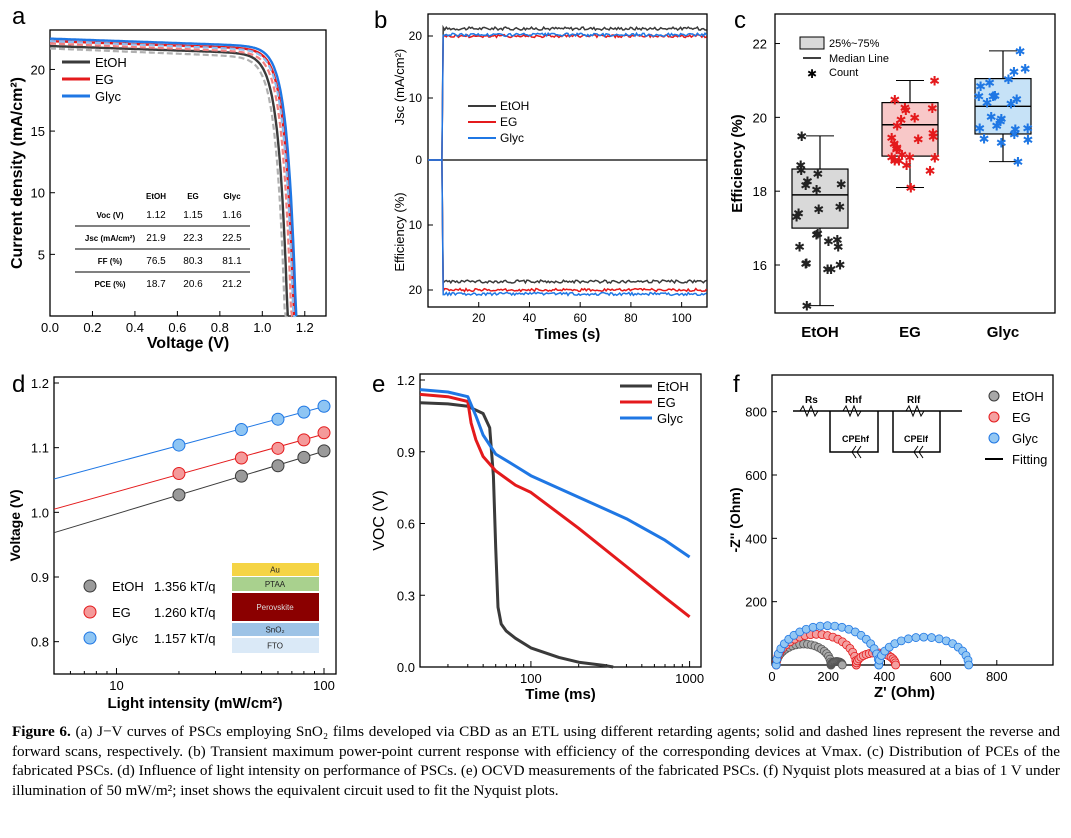 The width and height of the screenshot is (1071, 838). What do you see at coordinates (1025, 438) in the screenshot?
I see `legend-label-Glyc: Glyc` at bounding box center [1025, 438].